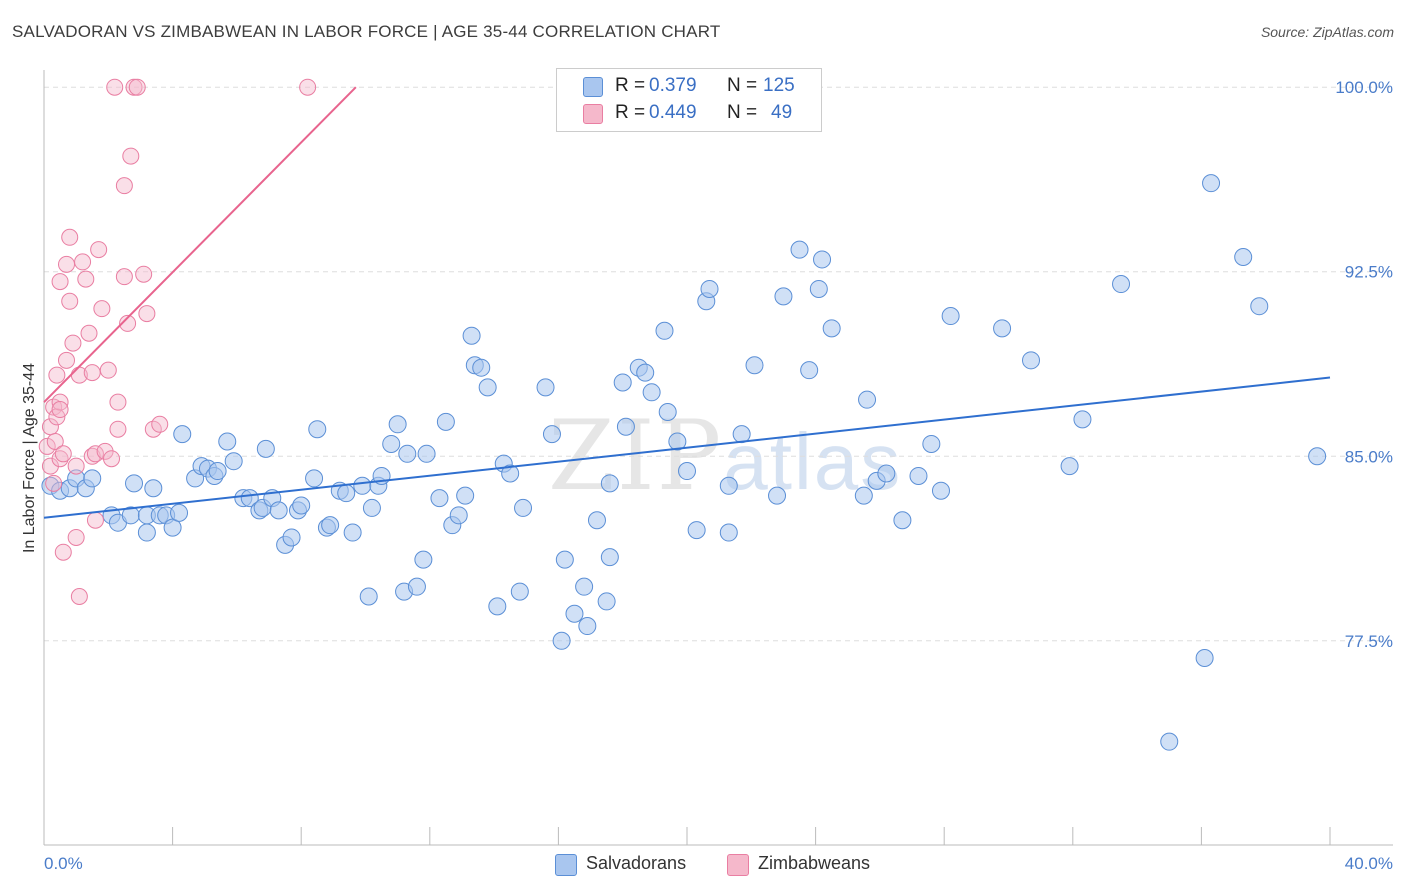 The image size is (1406, 892). I want to click on y-tick-labels: 77.5% 85.0% 92.5% 100.0%, so click(1364, 364).